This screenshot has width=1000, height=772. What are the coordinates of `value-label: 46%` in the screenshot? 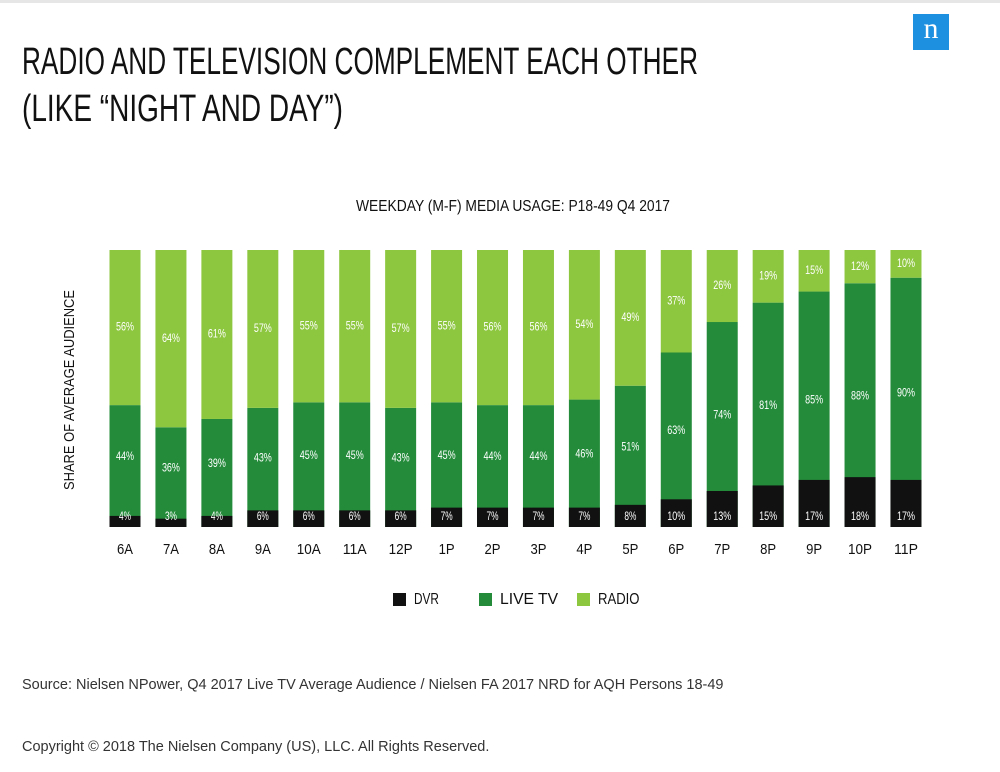 It's located at (584, 453).